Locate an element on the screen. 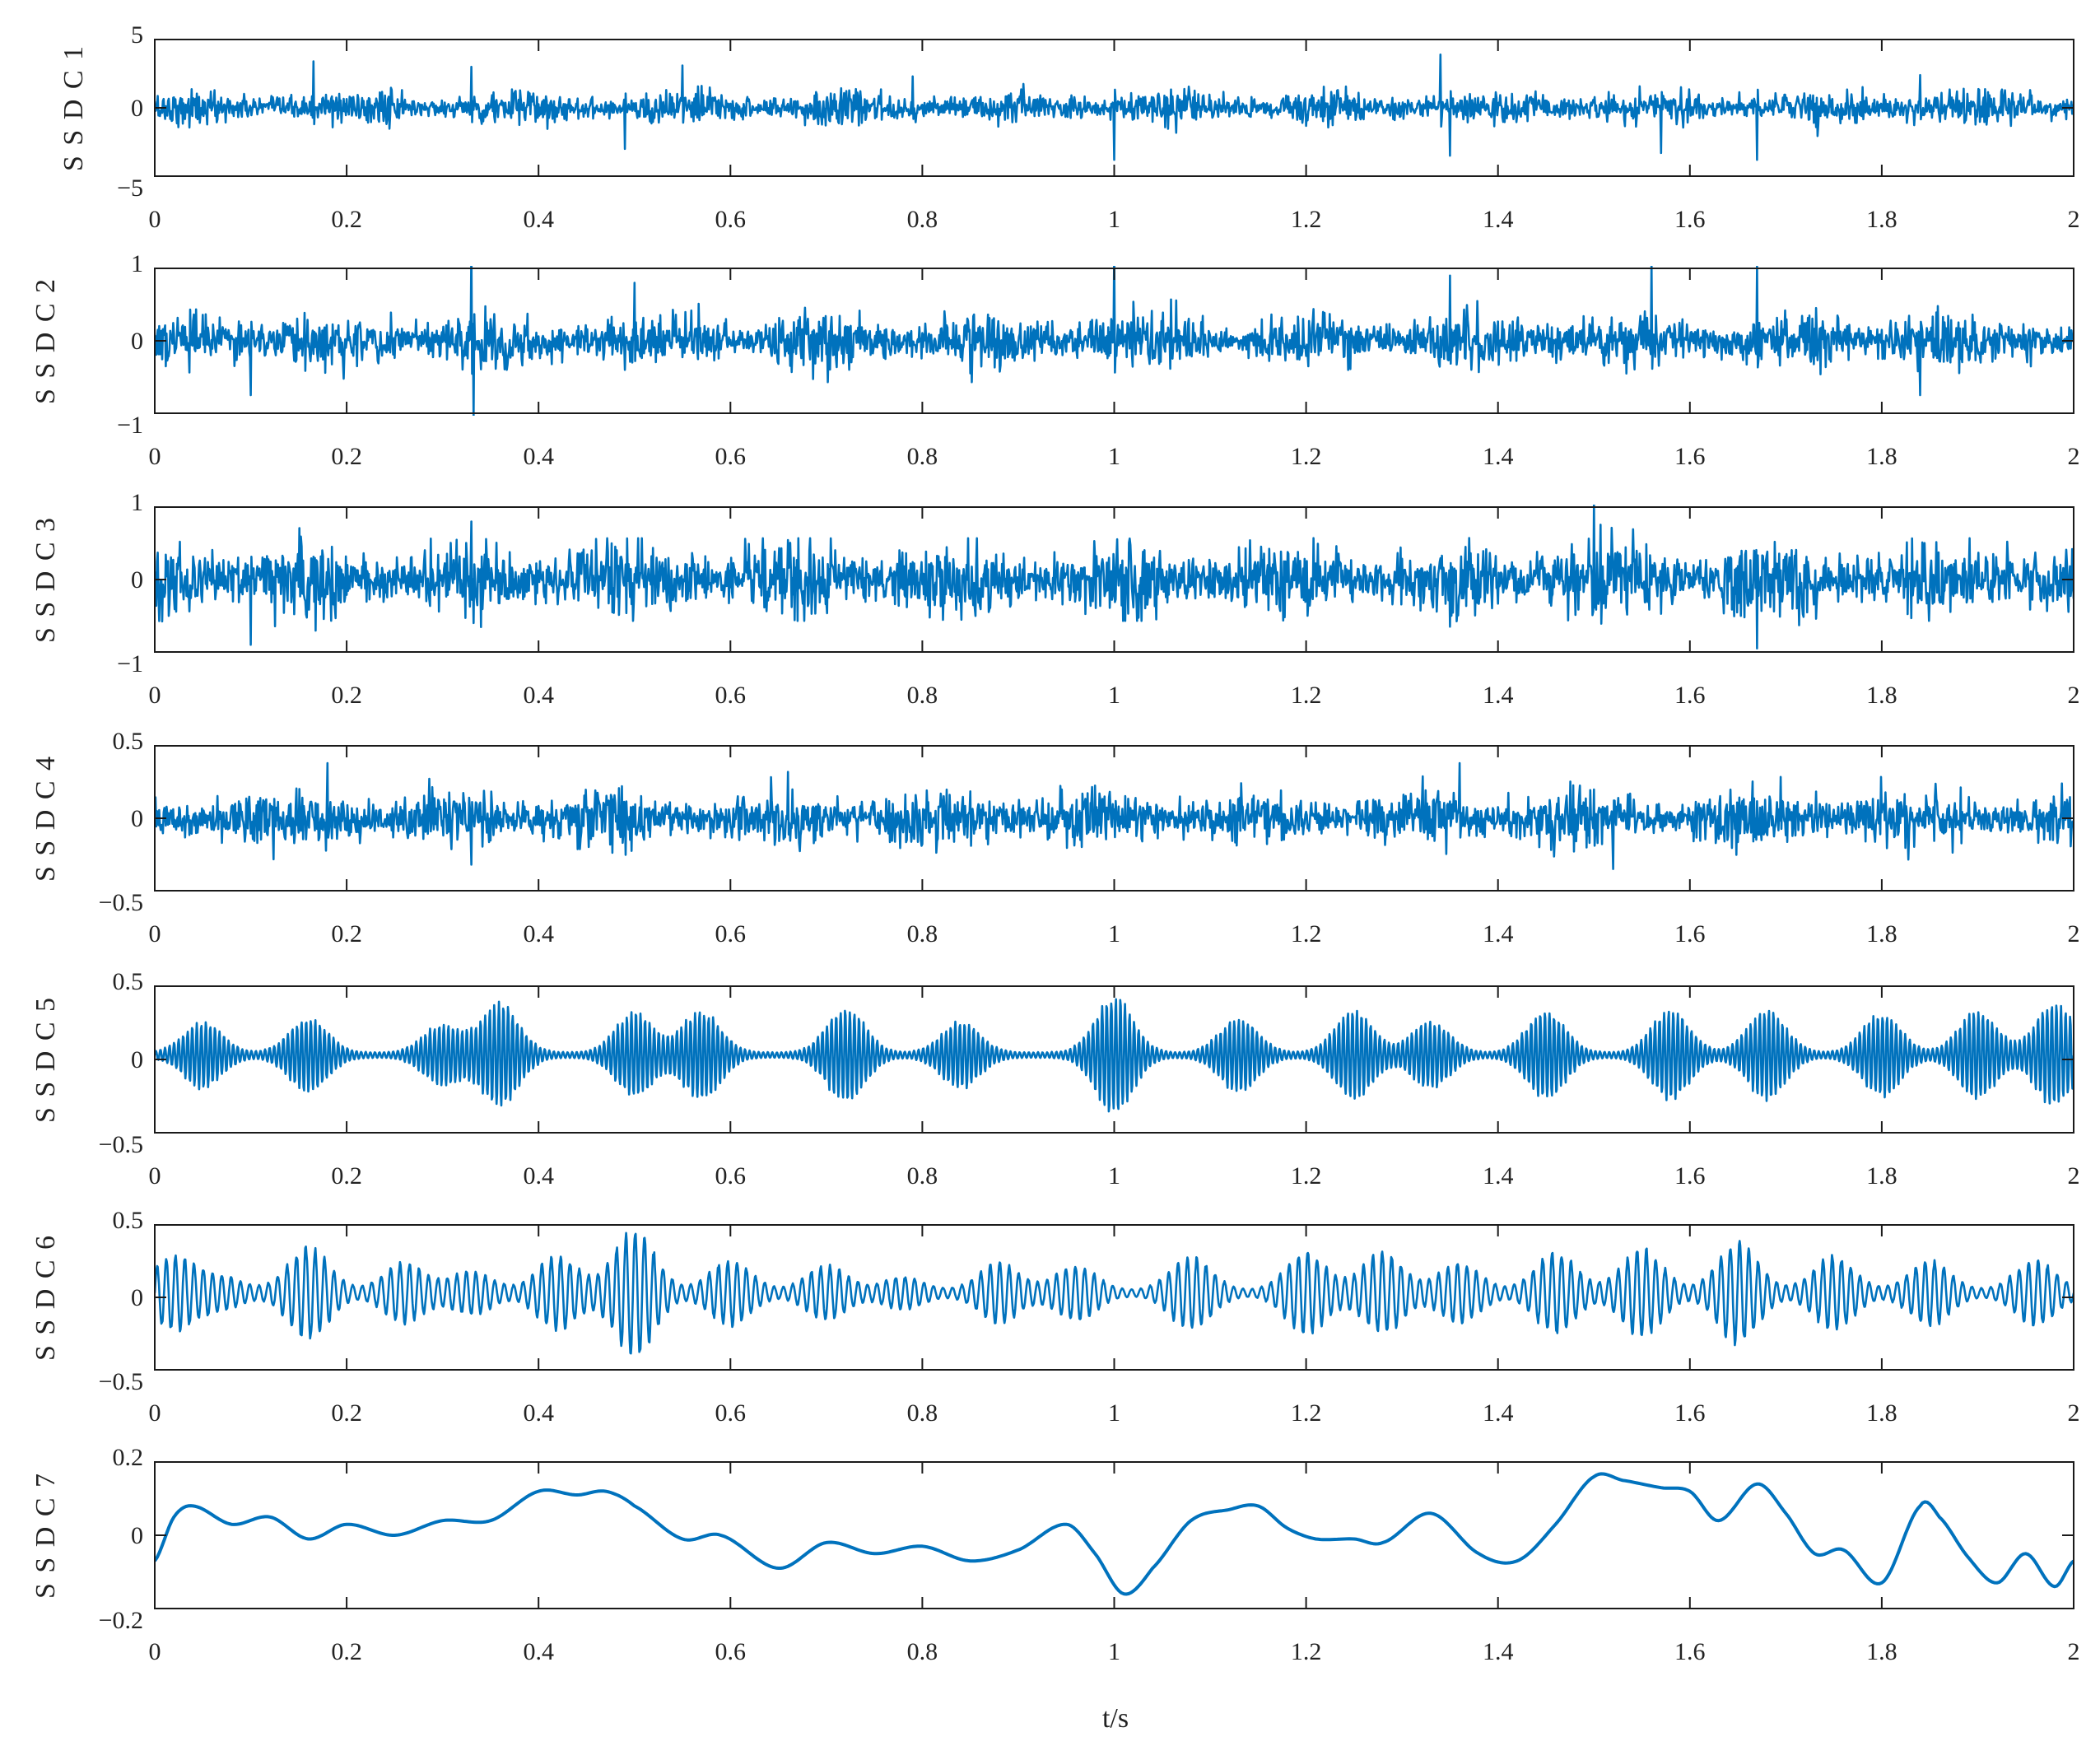 The image size is (2100, 1760). y-tick-label: 5 is located at coordinates (137, 35).